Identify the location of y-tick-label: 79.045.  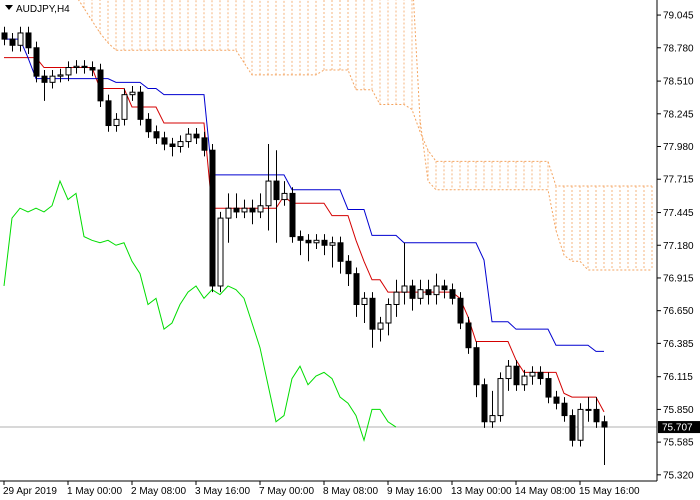
(678, 16).